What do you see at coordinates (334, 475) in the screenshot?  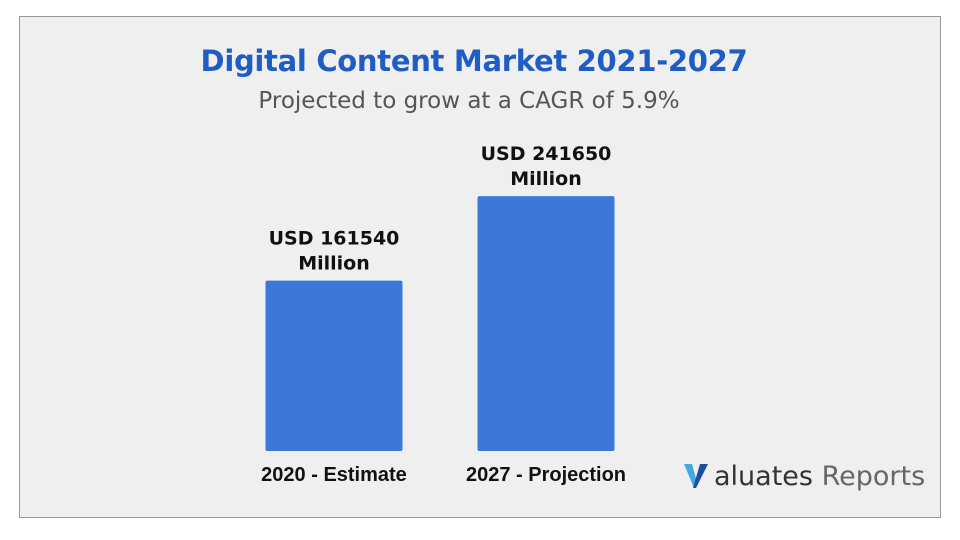 I see `category-label-0: 2020 - Estimate` at bounding box center [334, 475].